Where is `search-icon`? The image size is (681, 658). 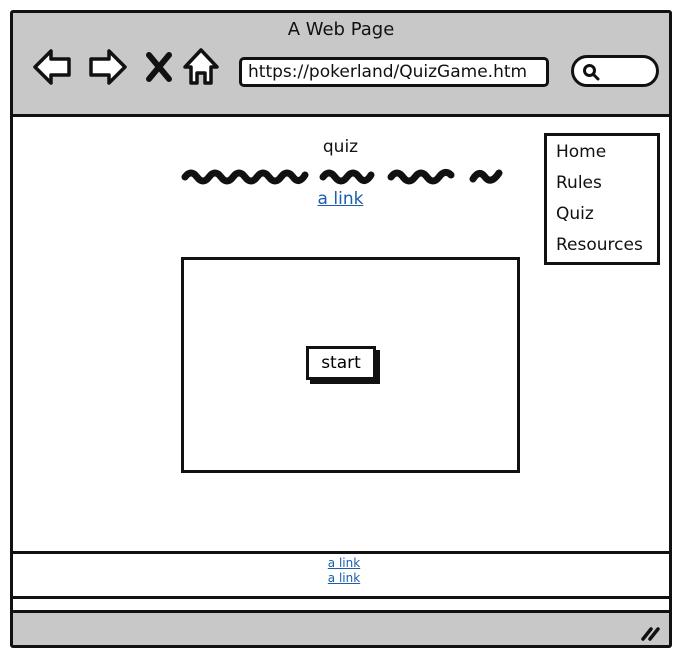
search-icon is located at coordinates (591, 72).